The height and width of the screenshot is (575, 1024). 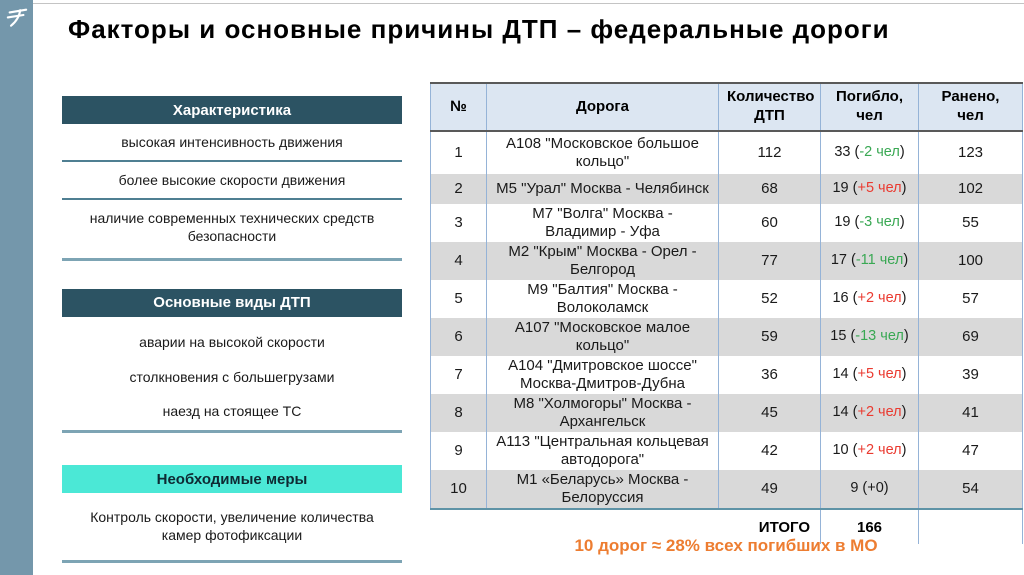 I want to click on cell-num: 3, so click(x=458, y=223).